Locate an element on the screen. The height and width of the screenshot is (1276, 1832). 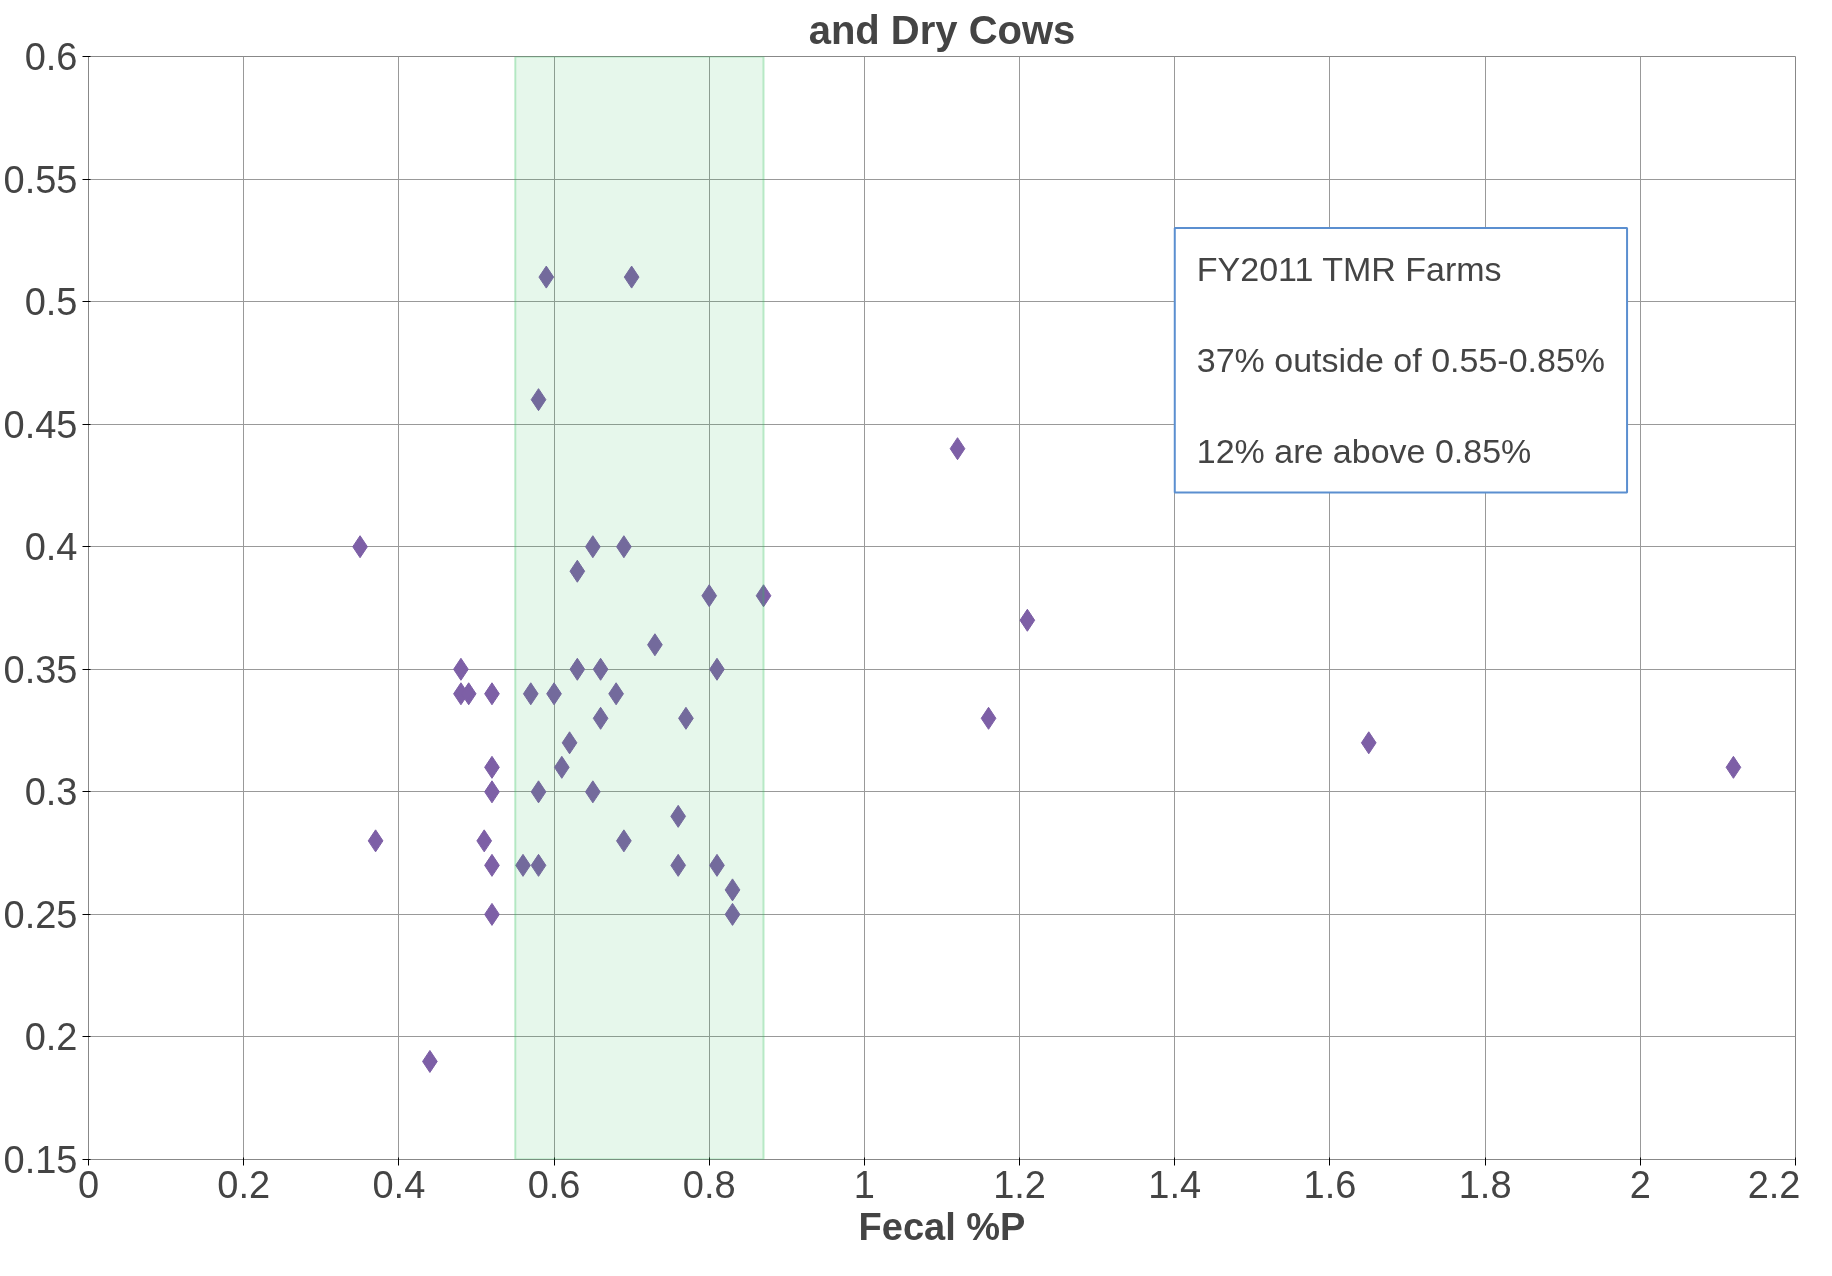
y-tick-label: 0.6 is located at coordinates (51, 57).